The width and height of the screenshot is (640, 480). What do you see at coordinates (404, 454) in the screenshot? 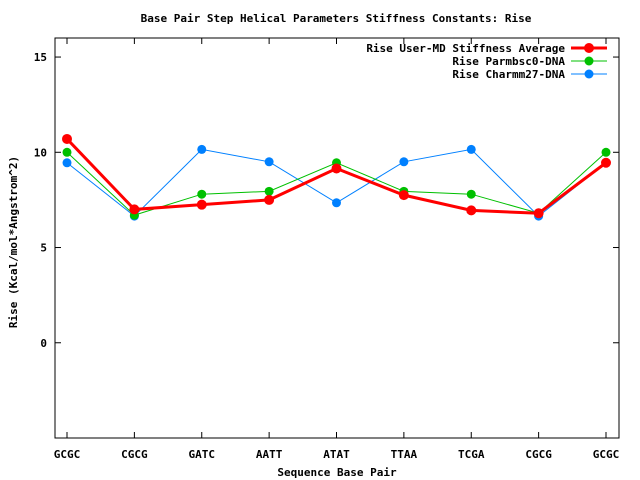
I see `x-tick-label: TTAA` at bounding box center [404, 454].